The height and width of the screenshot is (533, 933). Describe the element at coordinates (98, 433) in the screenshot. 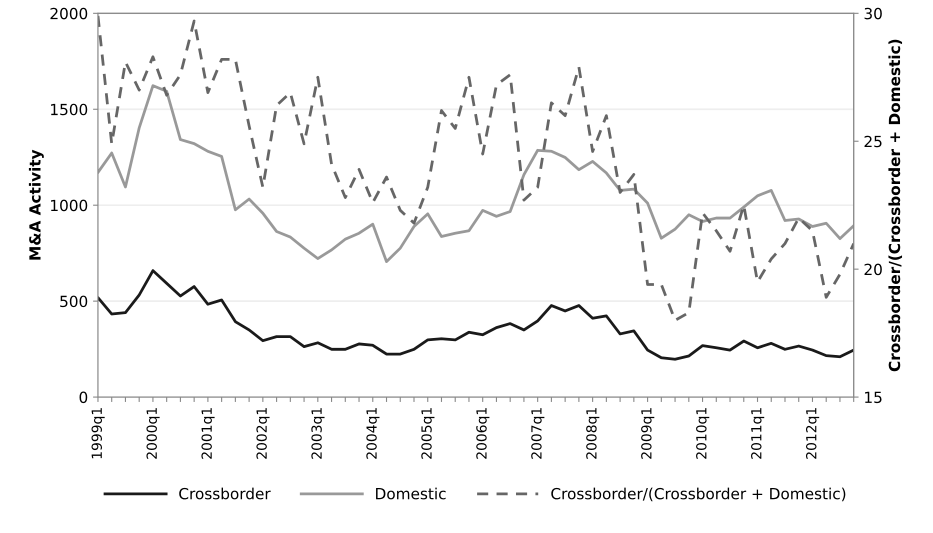

I see `x-tick-label: 1999q1` at that location.